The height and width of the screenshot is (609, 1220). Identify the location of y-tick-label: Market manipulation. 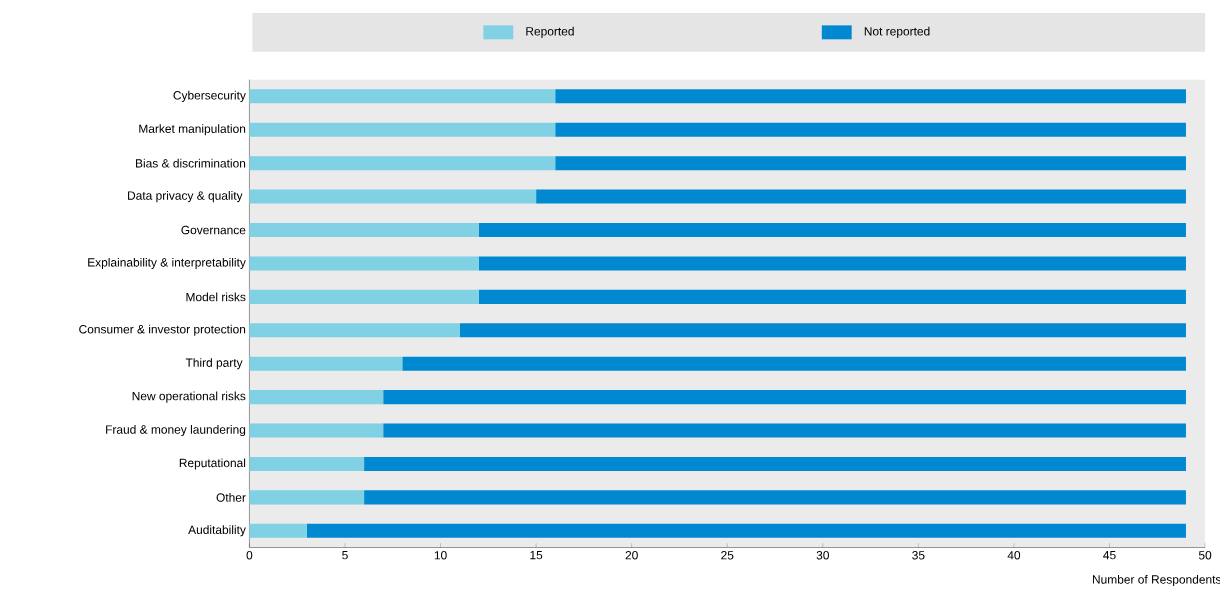
(192, 130).